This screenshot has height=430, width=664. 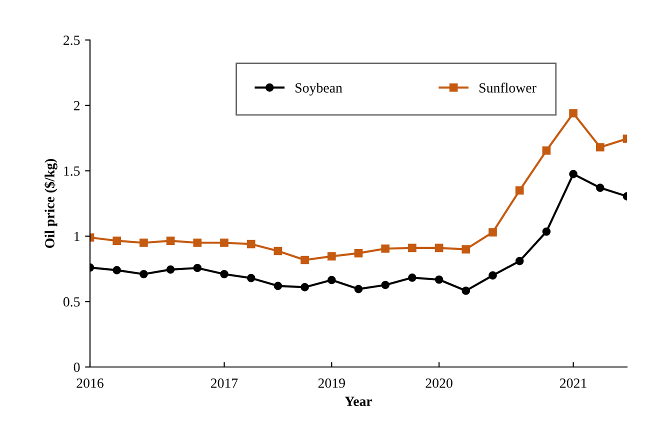 What do you see at coordinates (72, 171) in the screenshot?
I see `y-tick-label: 1.5` at bounding box center [72, 171].